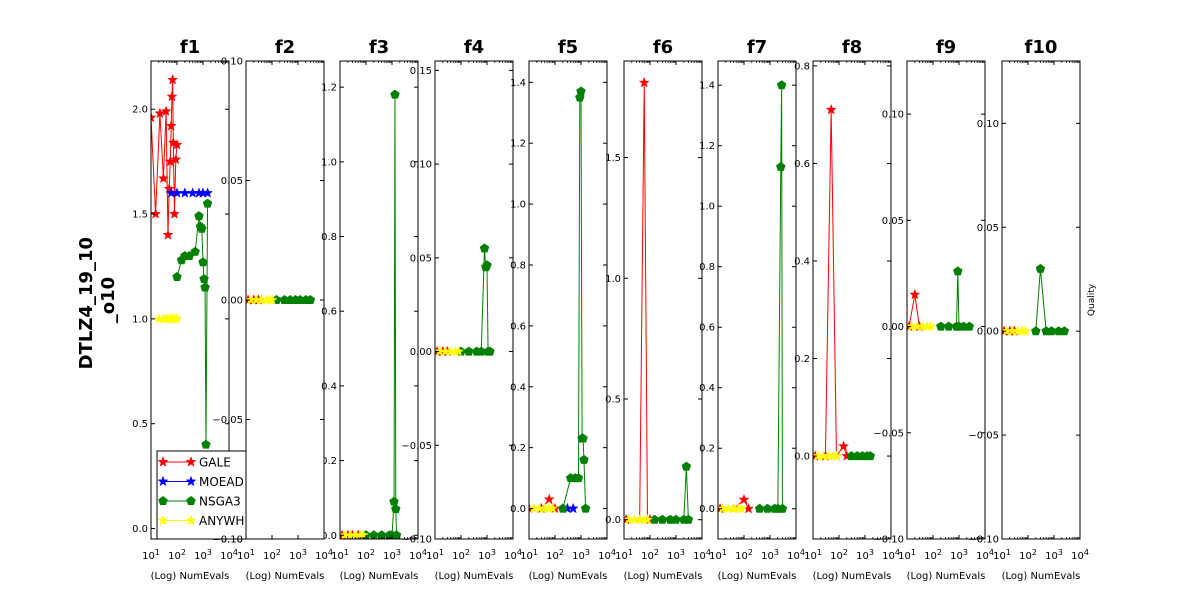 This screenshot has height=600, width=1200. What do you see at coordinates (220, 502) in the screenshot?
I see `legend-label-nsga3: NSGA3` at bounding box center [220, 502].